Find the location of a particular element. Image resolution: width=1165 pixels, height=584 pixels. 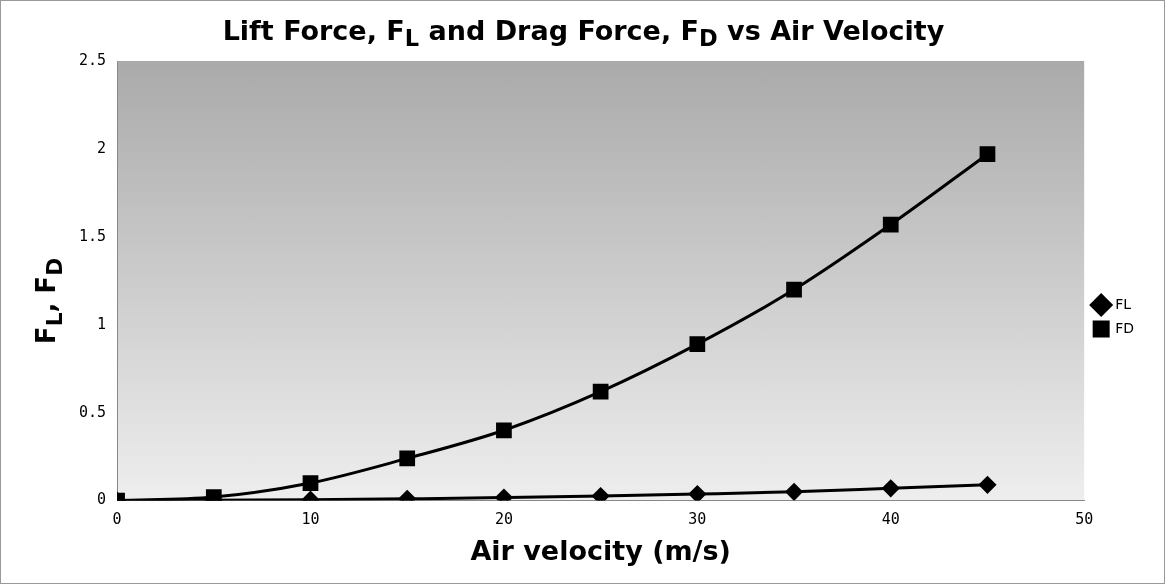

y-tick-label: 2 is located at coordinates (102, 147).